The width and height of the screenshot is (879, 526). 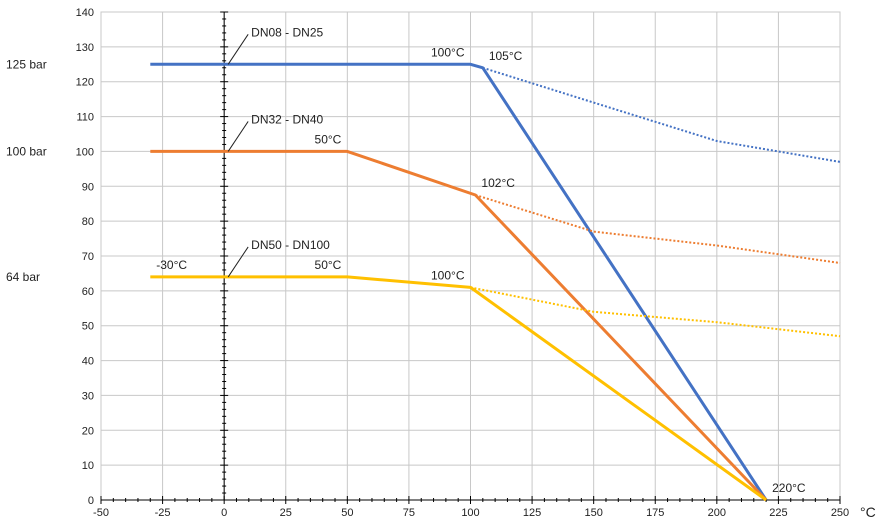 I want to click on y-tick-label: 100, so click(x=85, y=152).